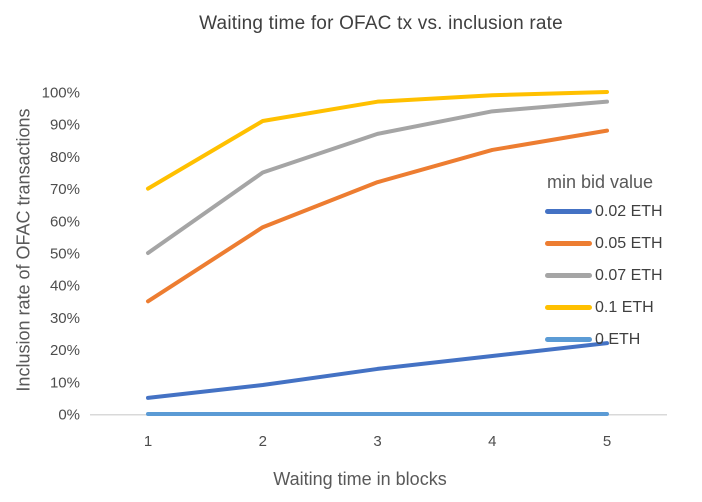 The width and height of the screenshot is (702, 502). I want to click on legend-label: 0 ETH, so click(618, 339).